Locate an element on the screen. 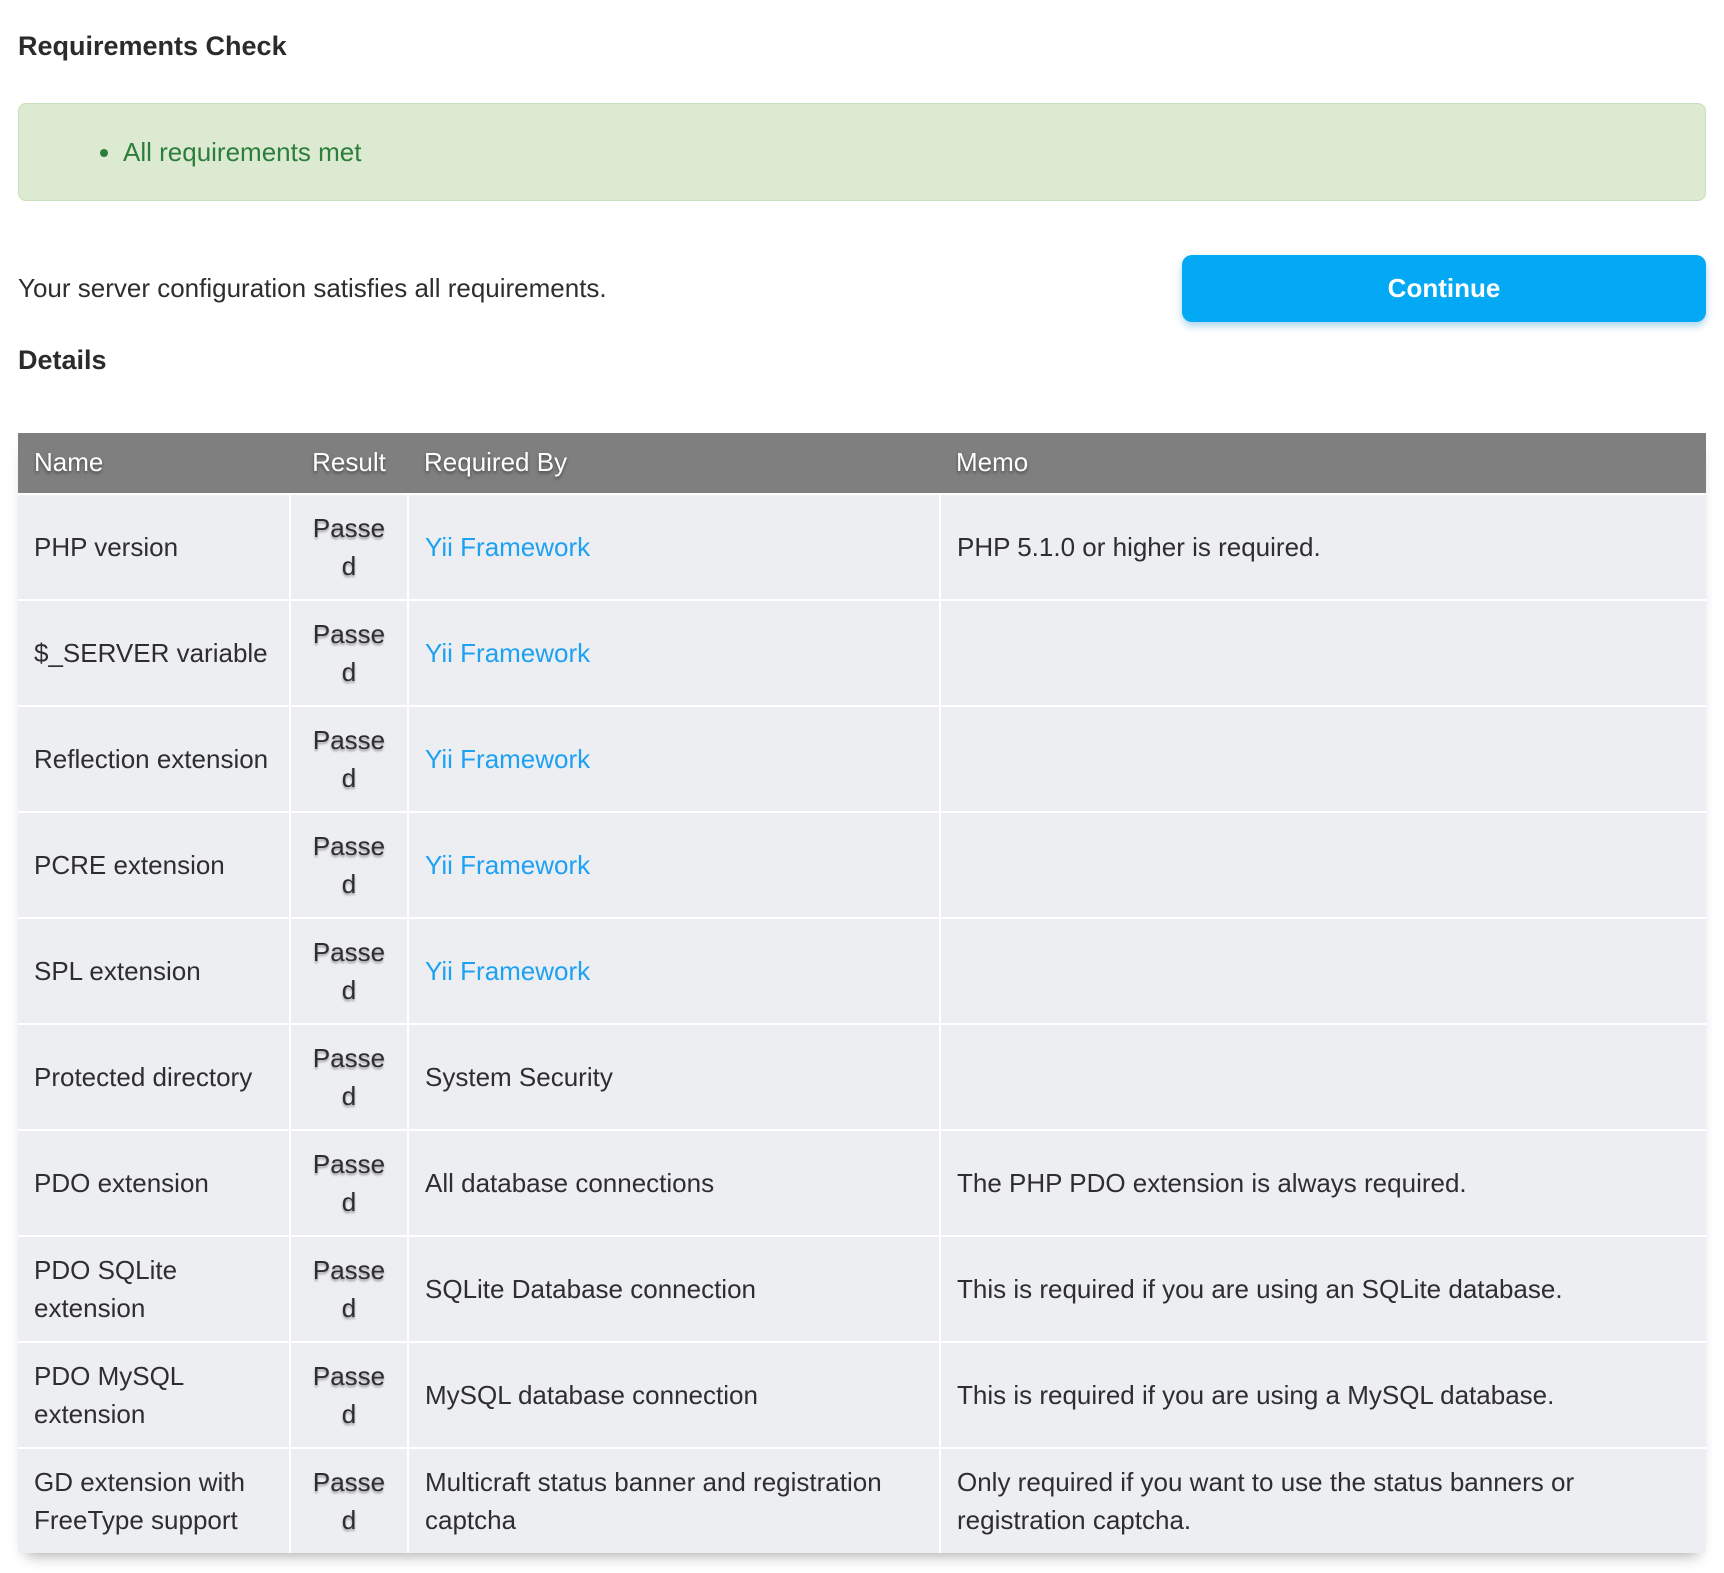 The height and width of the screenshot is (1573, 1724). required-by-cell: System Security is located at coordinates (674, 1076).